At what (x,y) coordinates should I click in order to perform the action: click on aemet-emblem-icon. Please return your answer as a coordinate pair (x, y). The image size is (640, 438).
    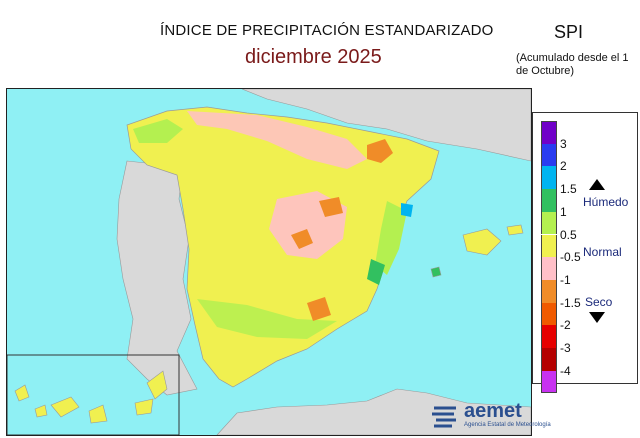
    Looking at the image, I should click on (444, 417).